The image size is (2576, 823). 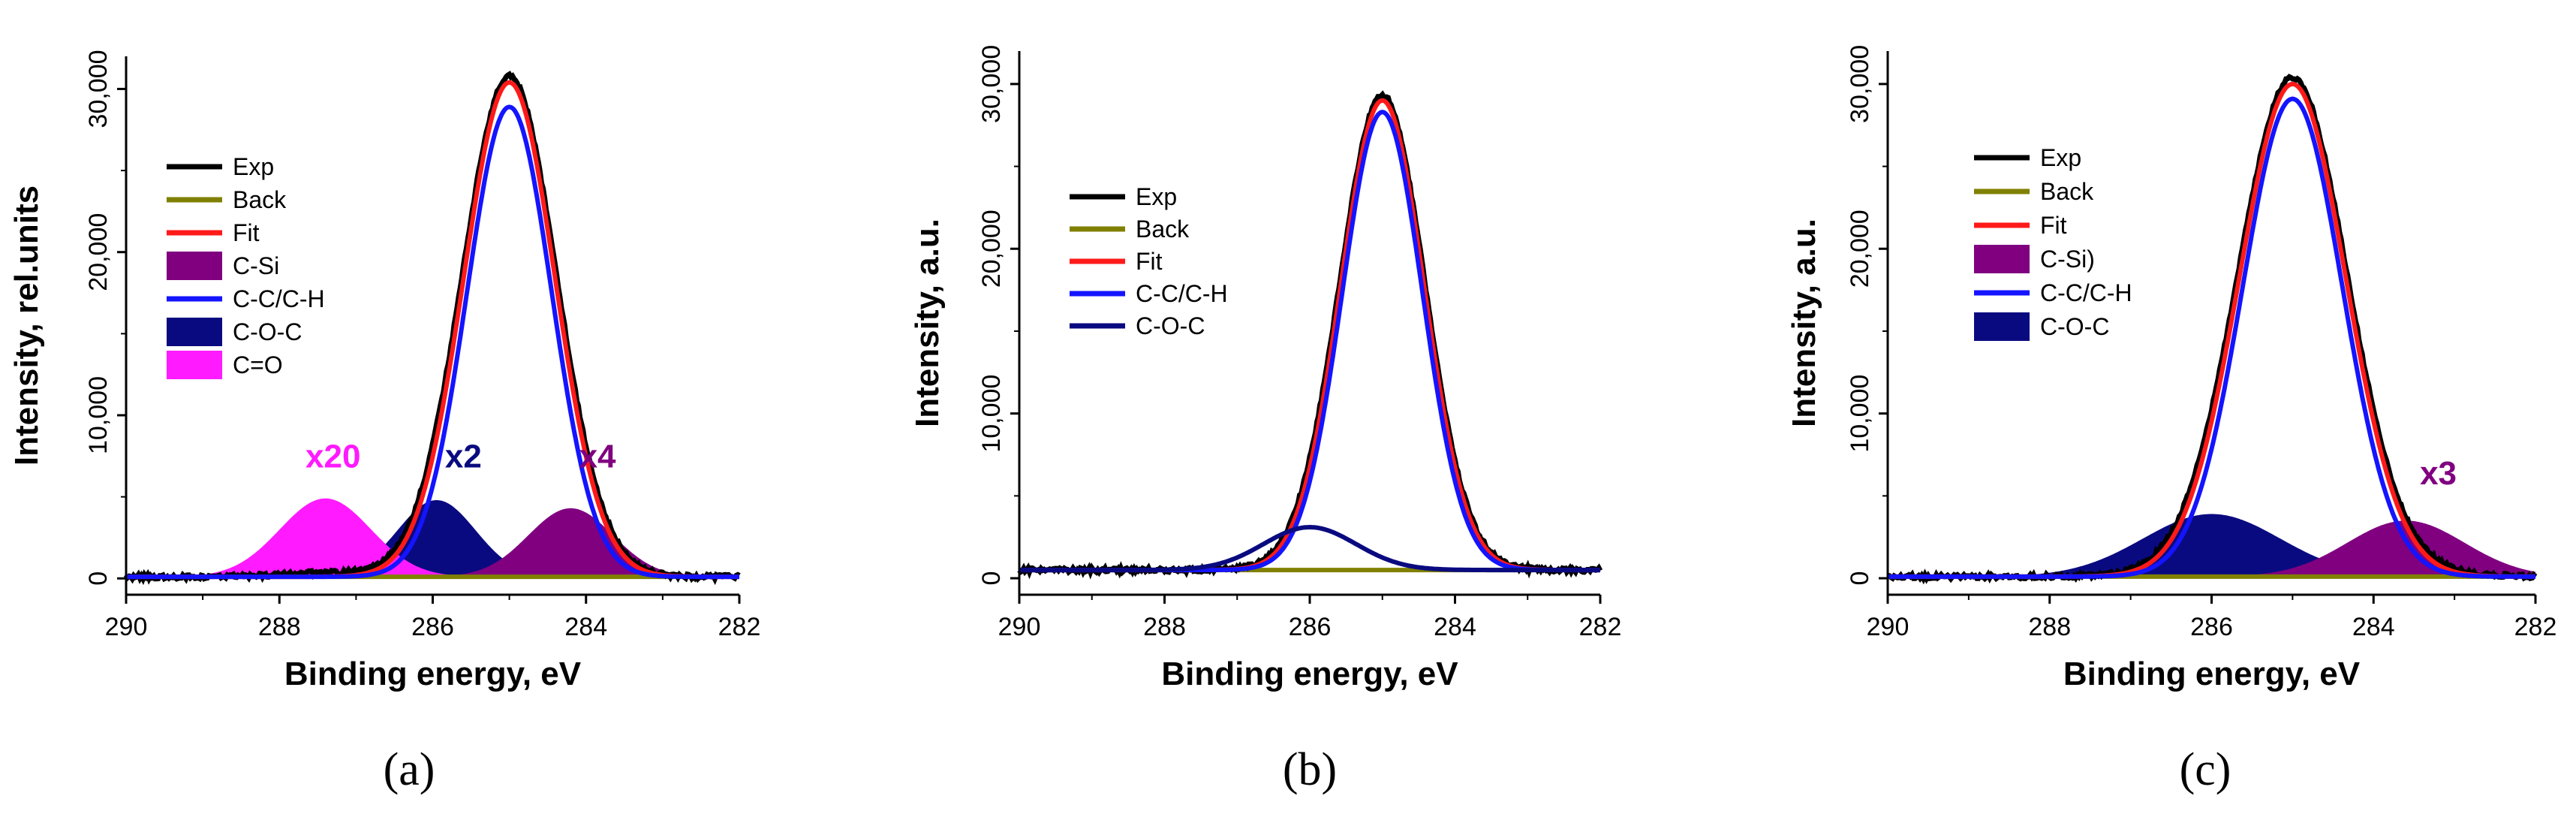 I want to click on panel-label: (c), so click(x=2205, y=769).